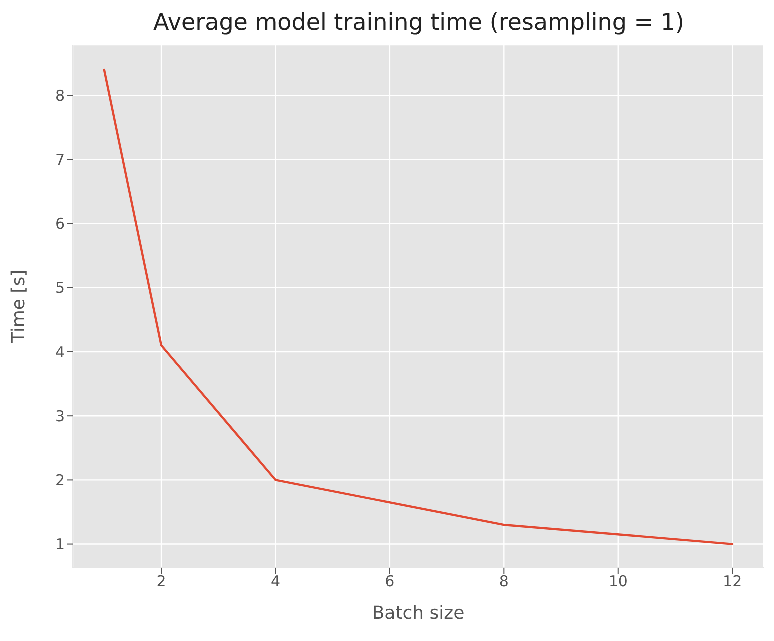 The image size is (774, 641). I want to click on x-tick-label: 6, so click(390, 581).